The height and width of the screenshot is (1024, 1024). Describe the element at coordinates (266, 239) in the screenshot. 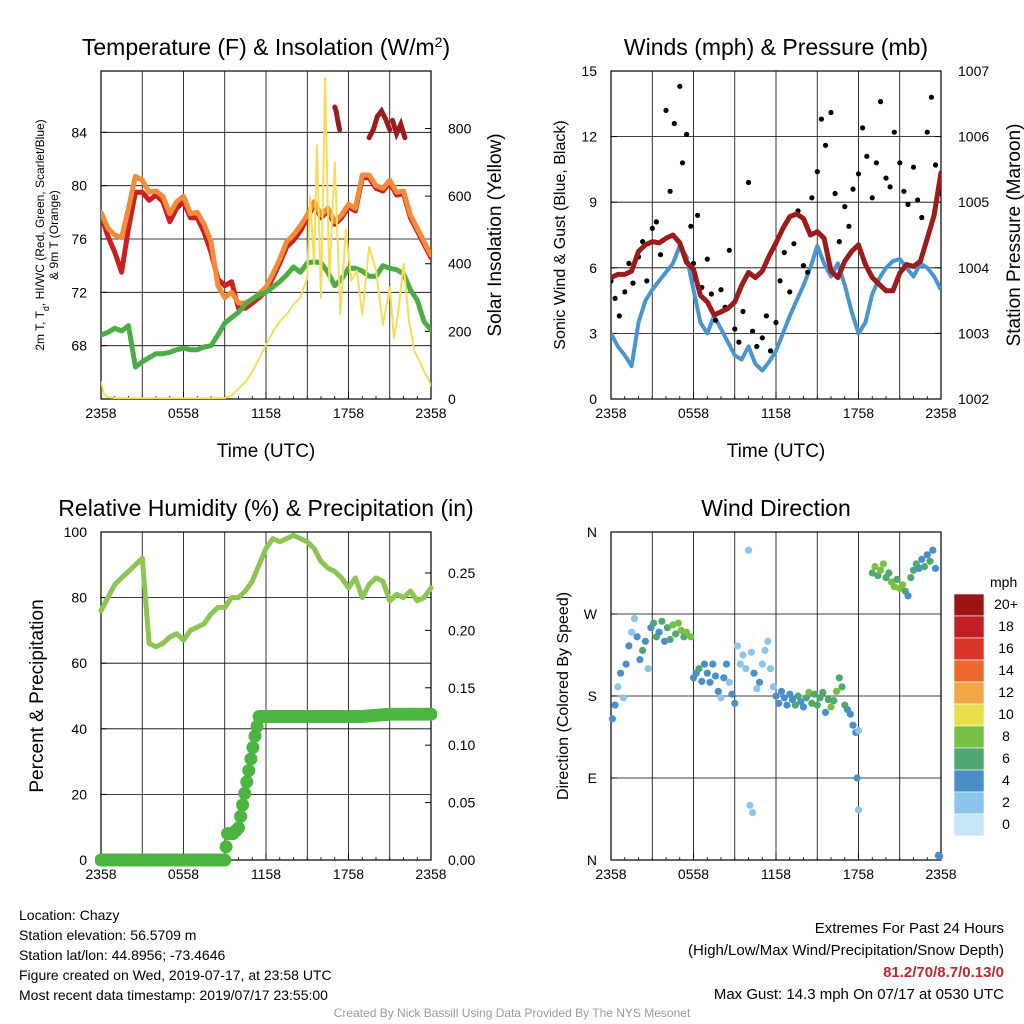

I see `series-line-9m-t` at that location.